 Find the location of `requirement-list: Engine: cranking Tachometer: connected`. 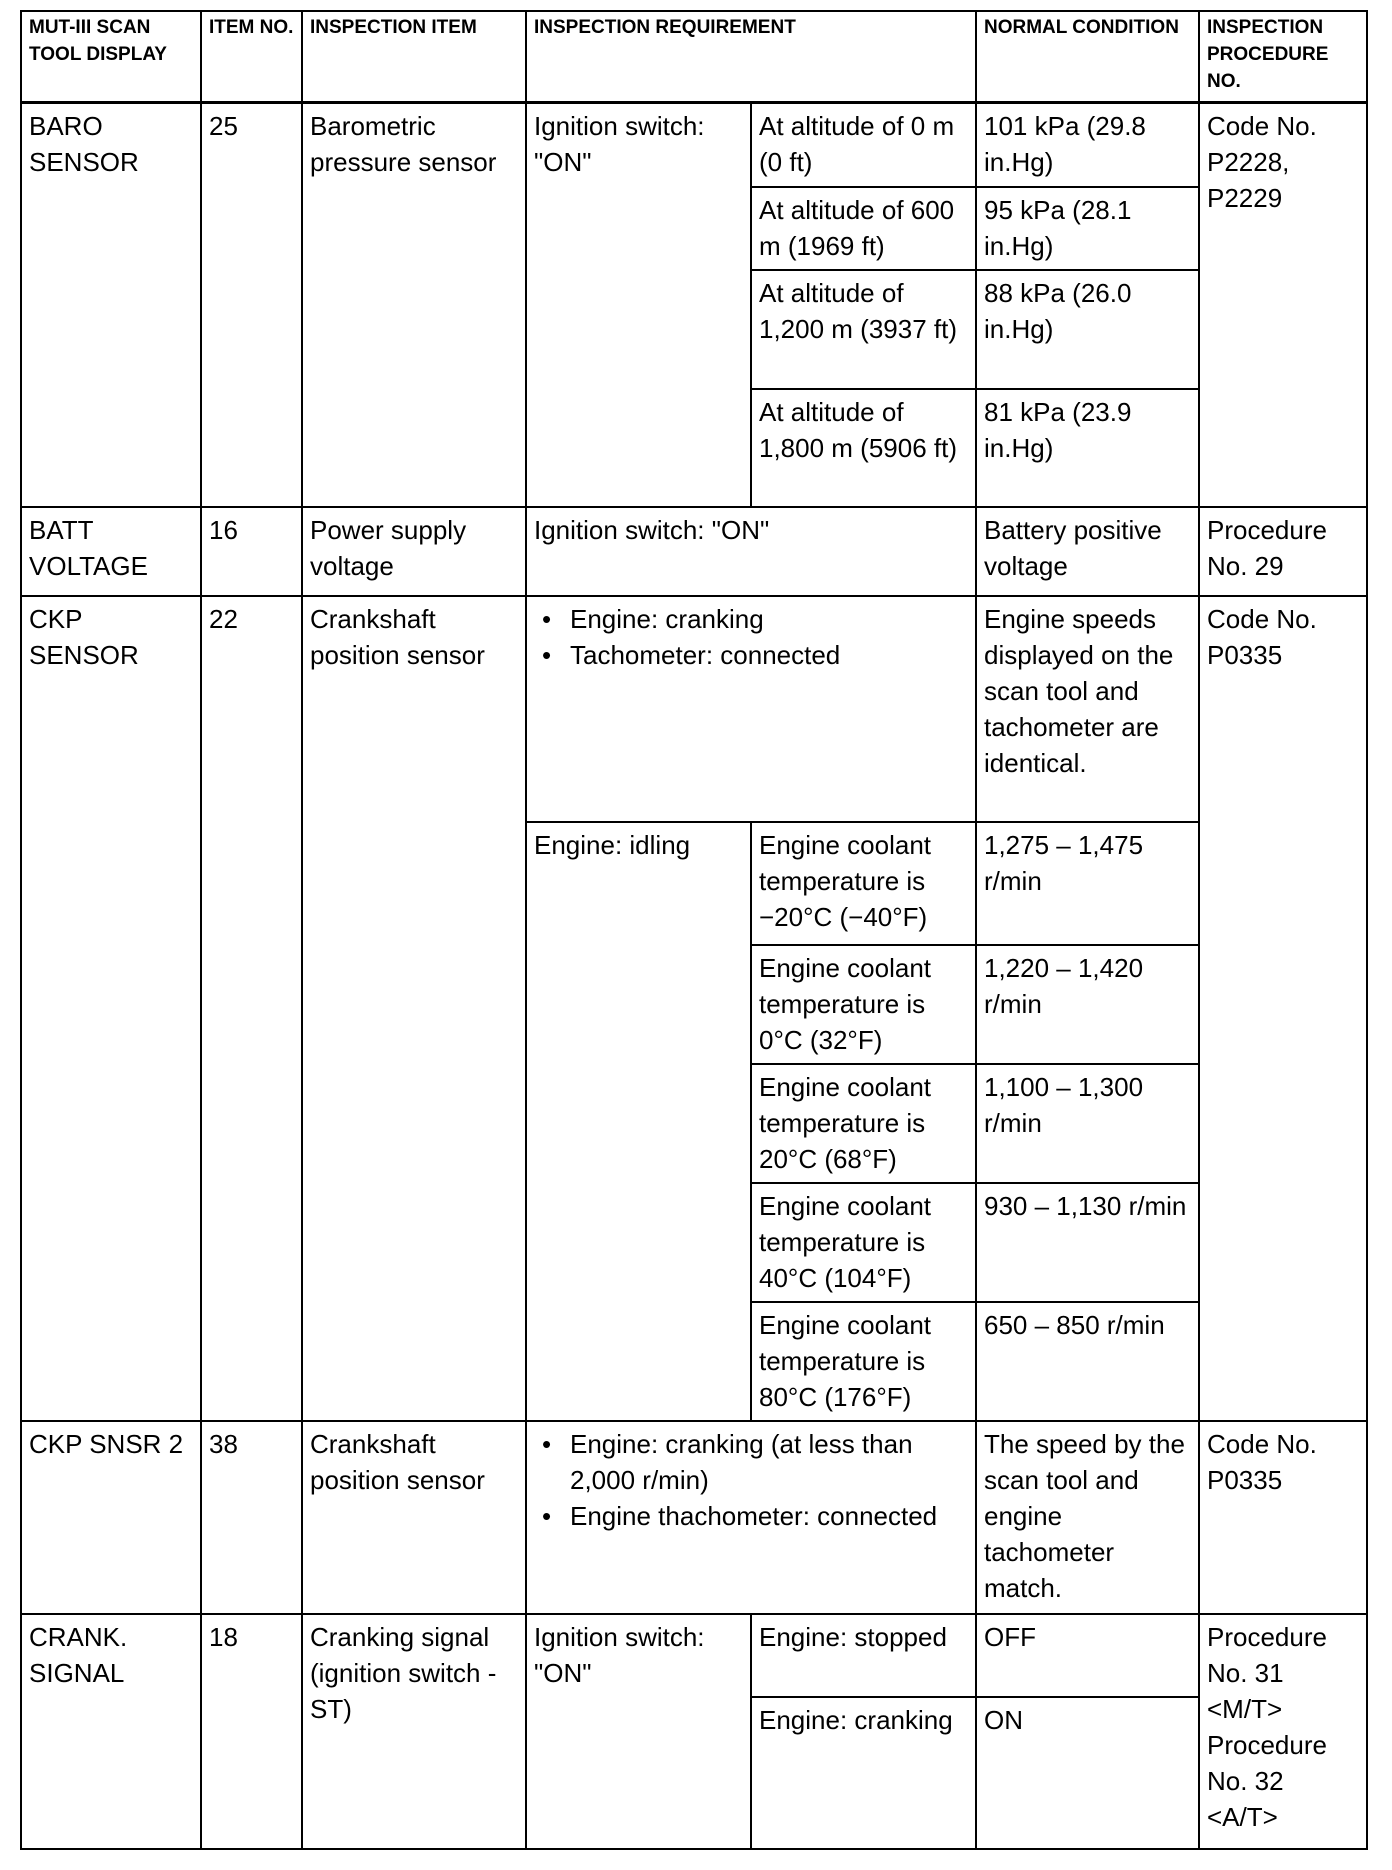

requirement-list: Engine: cranking Tachometer: connected is located at coordinates (751, 637).